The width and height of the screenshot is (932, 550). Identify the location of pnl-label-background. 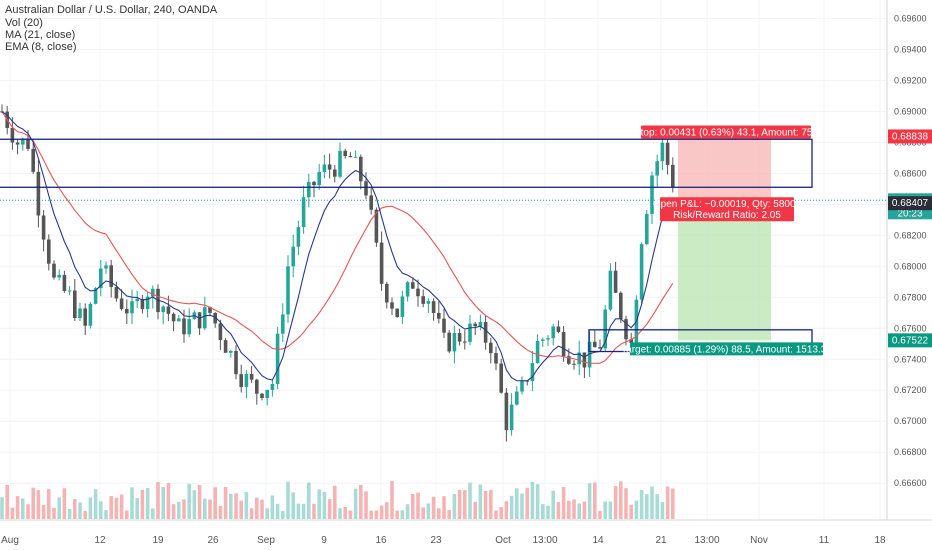
(727, 209).